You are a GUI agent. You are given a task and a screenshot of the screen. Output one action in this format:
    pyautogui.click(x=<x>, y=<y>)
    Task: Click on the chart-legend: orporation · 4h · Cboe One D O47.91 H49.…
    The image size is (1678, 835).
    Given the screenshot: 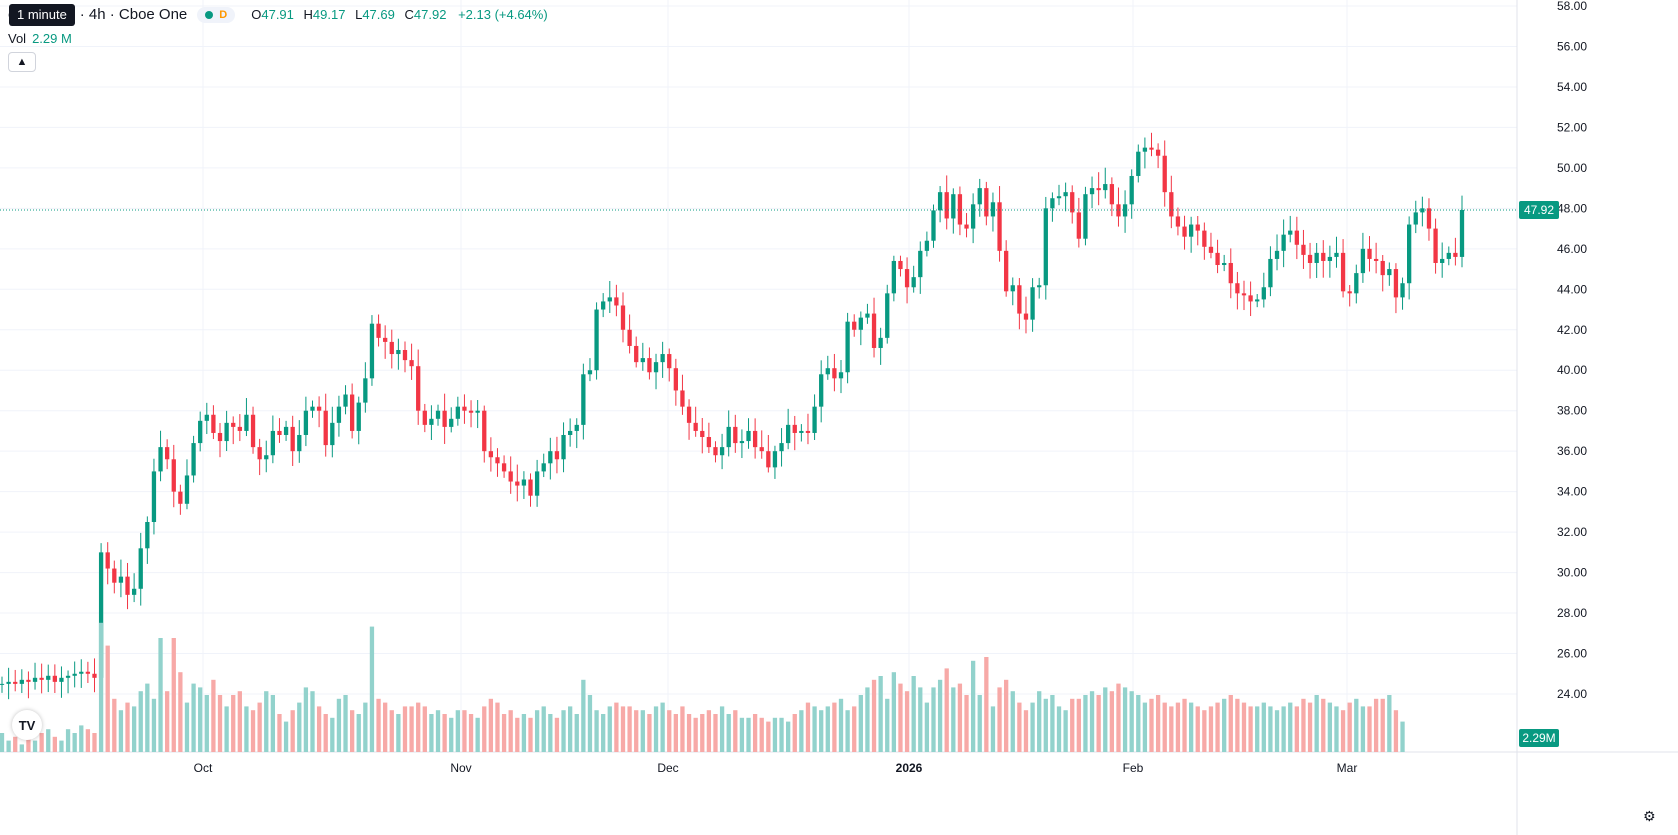 What is the action you would take?
    pyautogui.click(x=278, y=14)
    